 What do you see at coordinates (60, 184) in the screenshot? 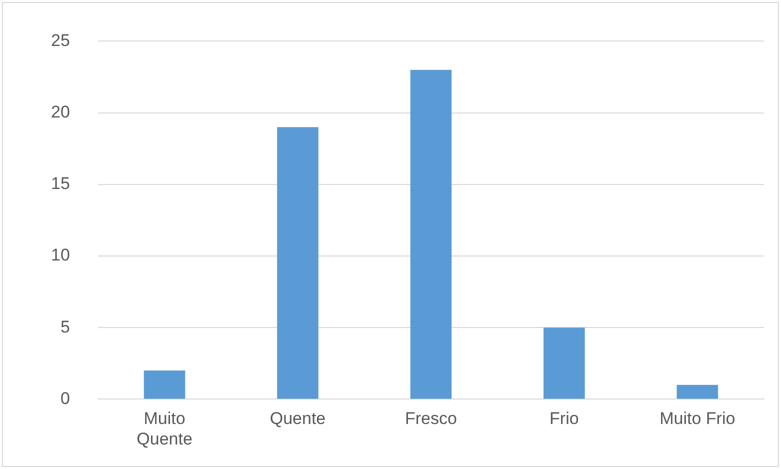
I see `y-tick-label: 15` at bounding box center [60, 184].